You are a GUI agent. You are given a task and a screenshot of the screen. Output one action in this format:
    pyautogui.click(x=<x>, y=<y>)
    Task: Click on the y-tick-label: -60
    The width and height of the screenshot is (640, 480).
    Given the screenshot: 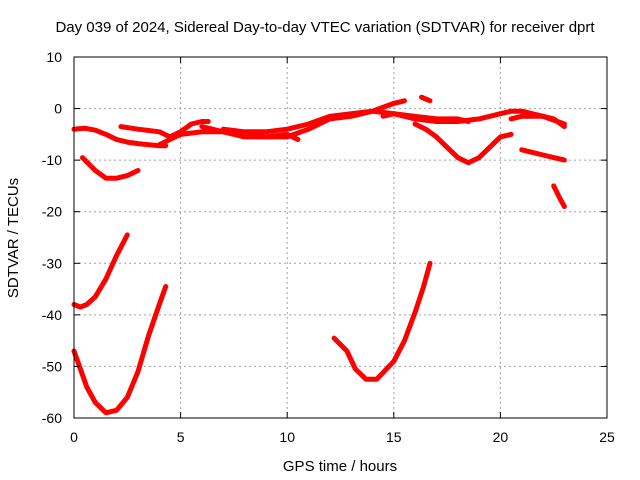 What is the action you would take?
    pyautogui.click(x=52, y=418)
    